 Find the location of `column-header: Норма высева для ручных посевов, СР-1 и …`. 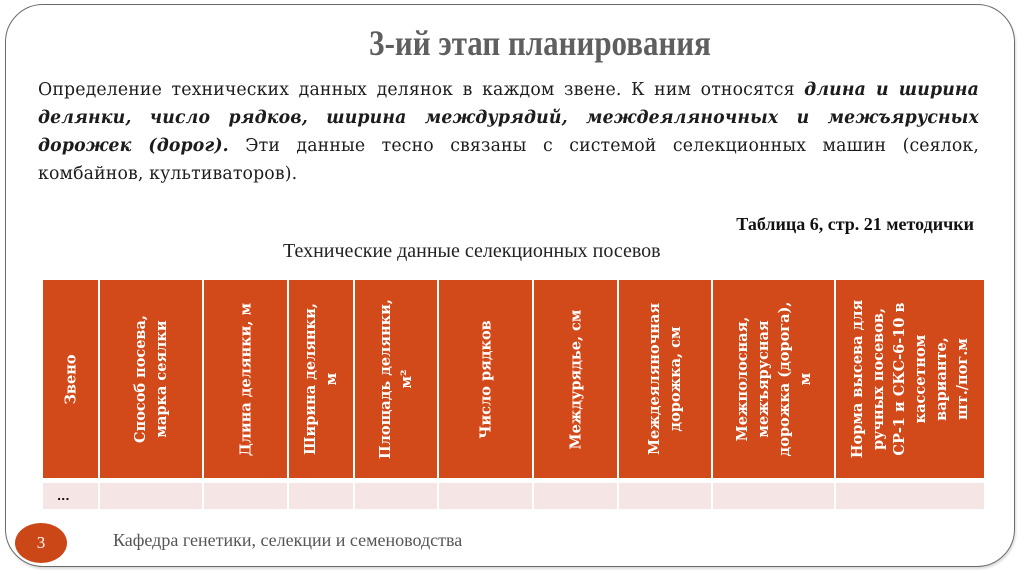

column-header: Норма высева для ручных посевов, СР-1 и … is located at coordinates (910, 379).